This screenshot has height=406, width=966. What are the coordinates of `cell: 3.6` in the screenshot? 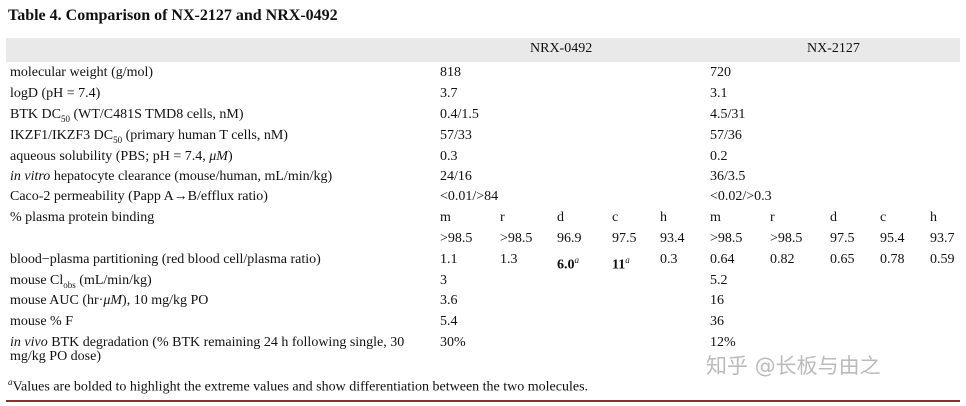 It's located at (449, 300).